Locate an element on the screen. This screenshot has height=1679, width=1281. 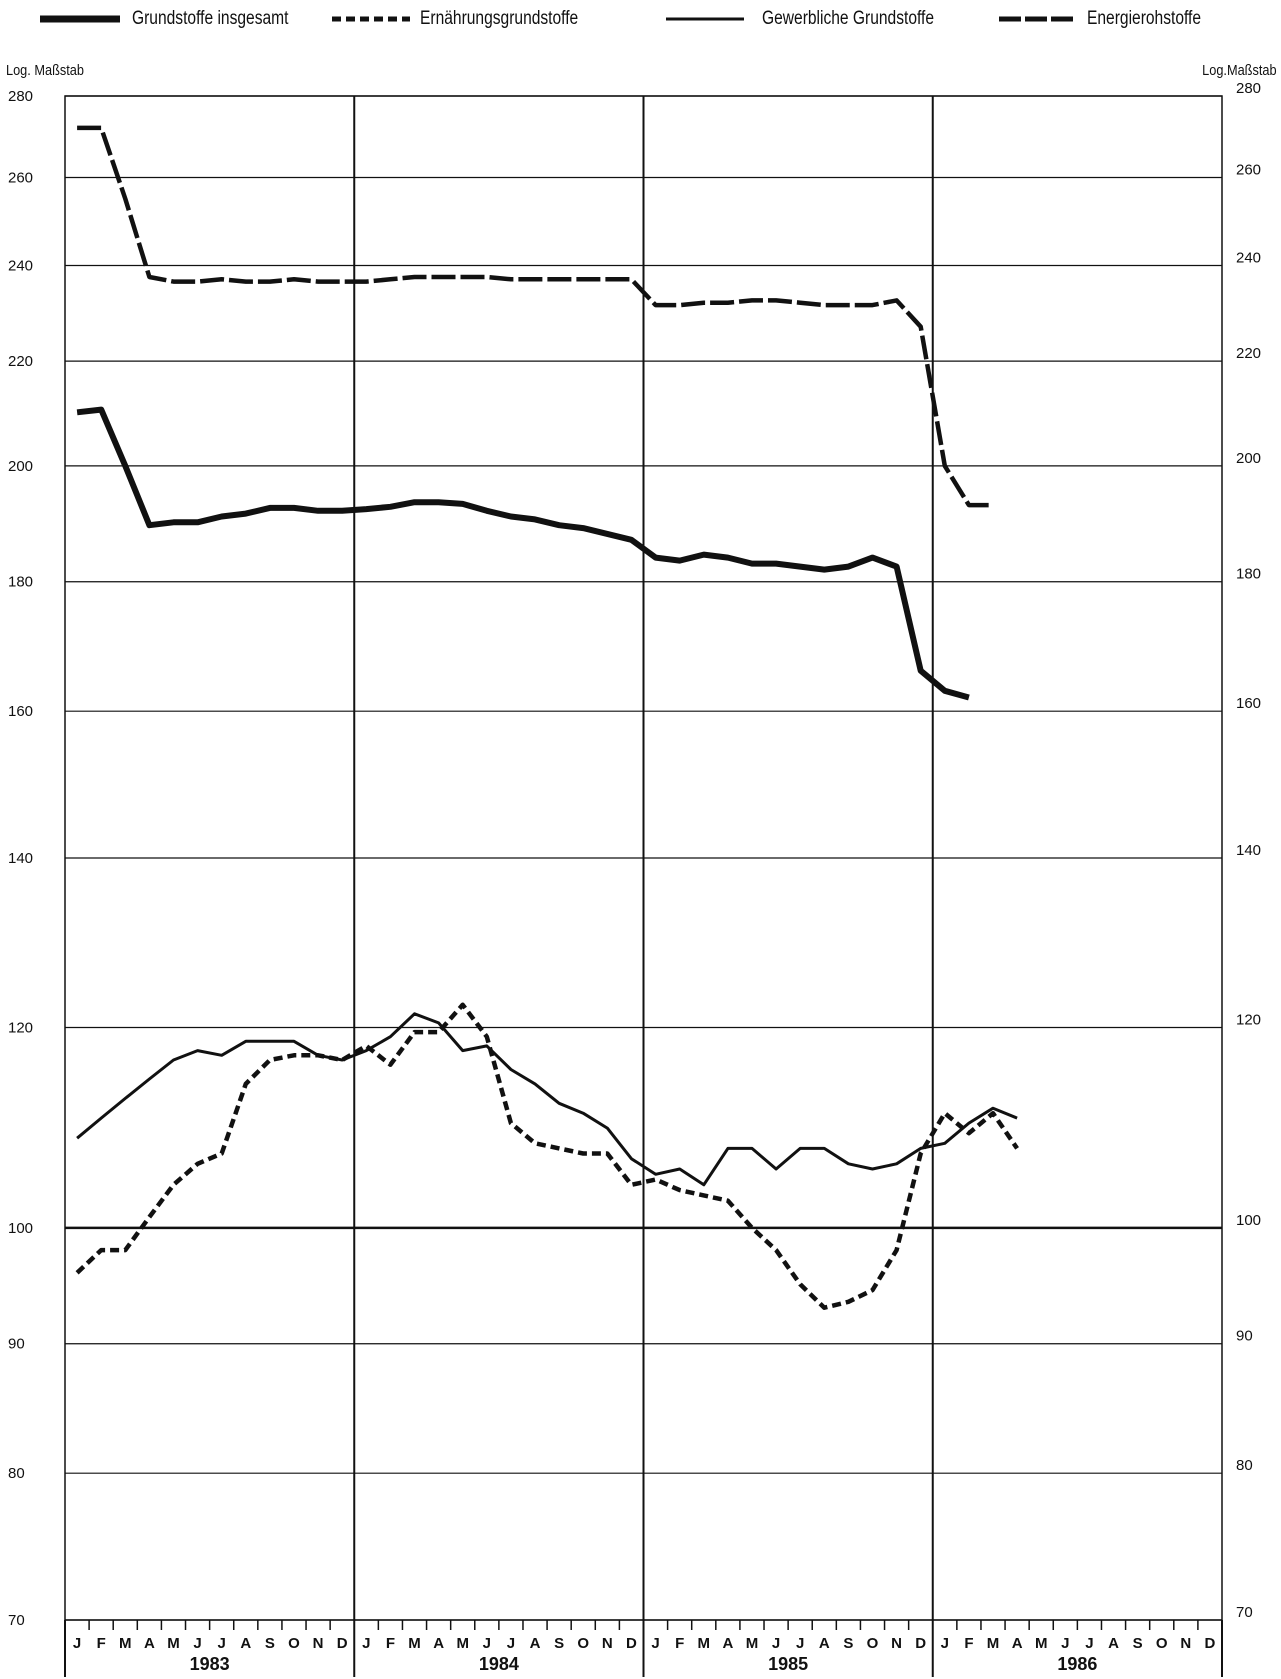
y-tick-label-left: 180 is located at coordinates (20, 582).